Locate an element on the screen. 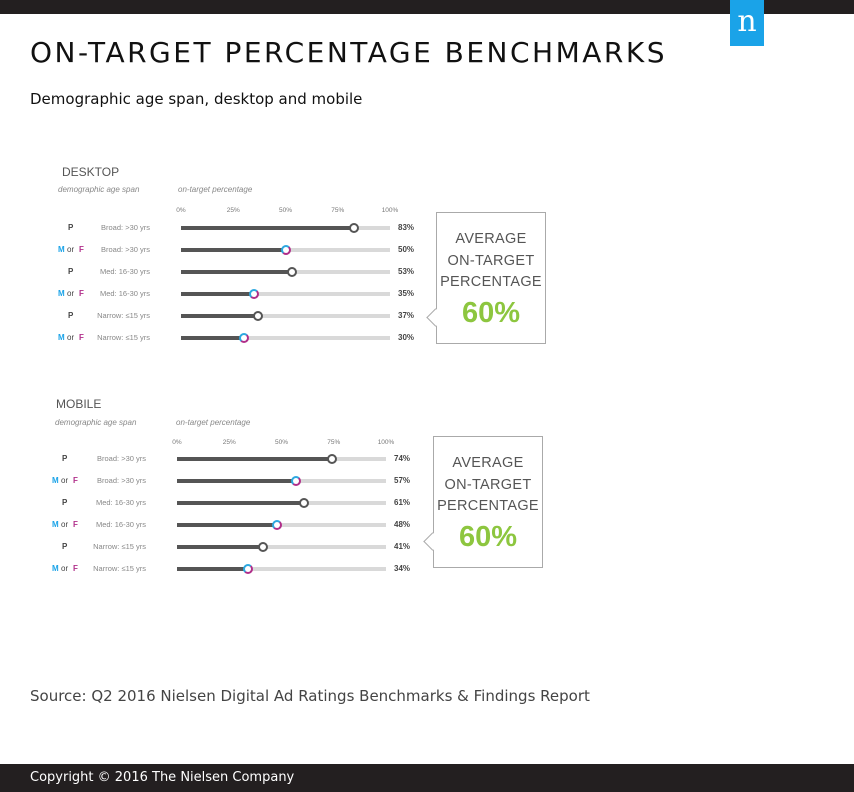 The height and width of the screenshot is (792, 854). value-label: 34% is located at coordinates (402, 568).